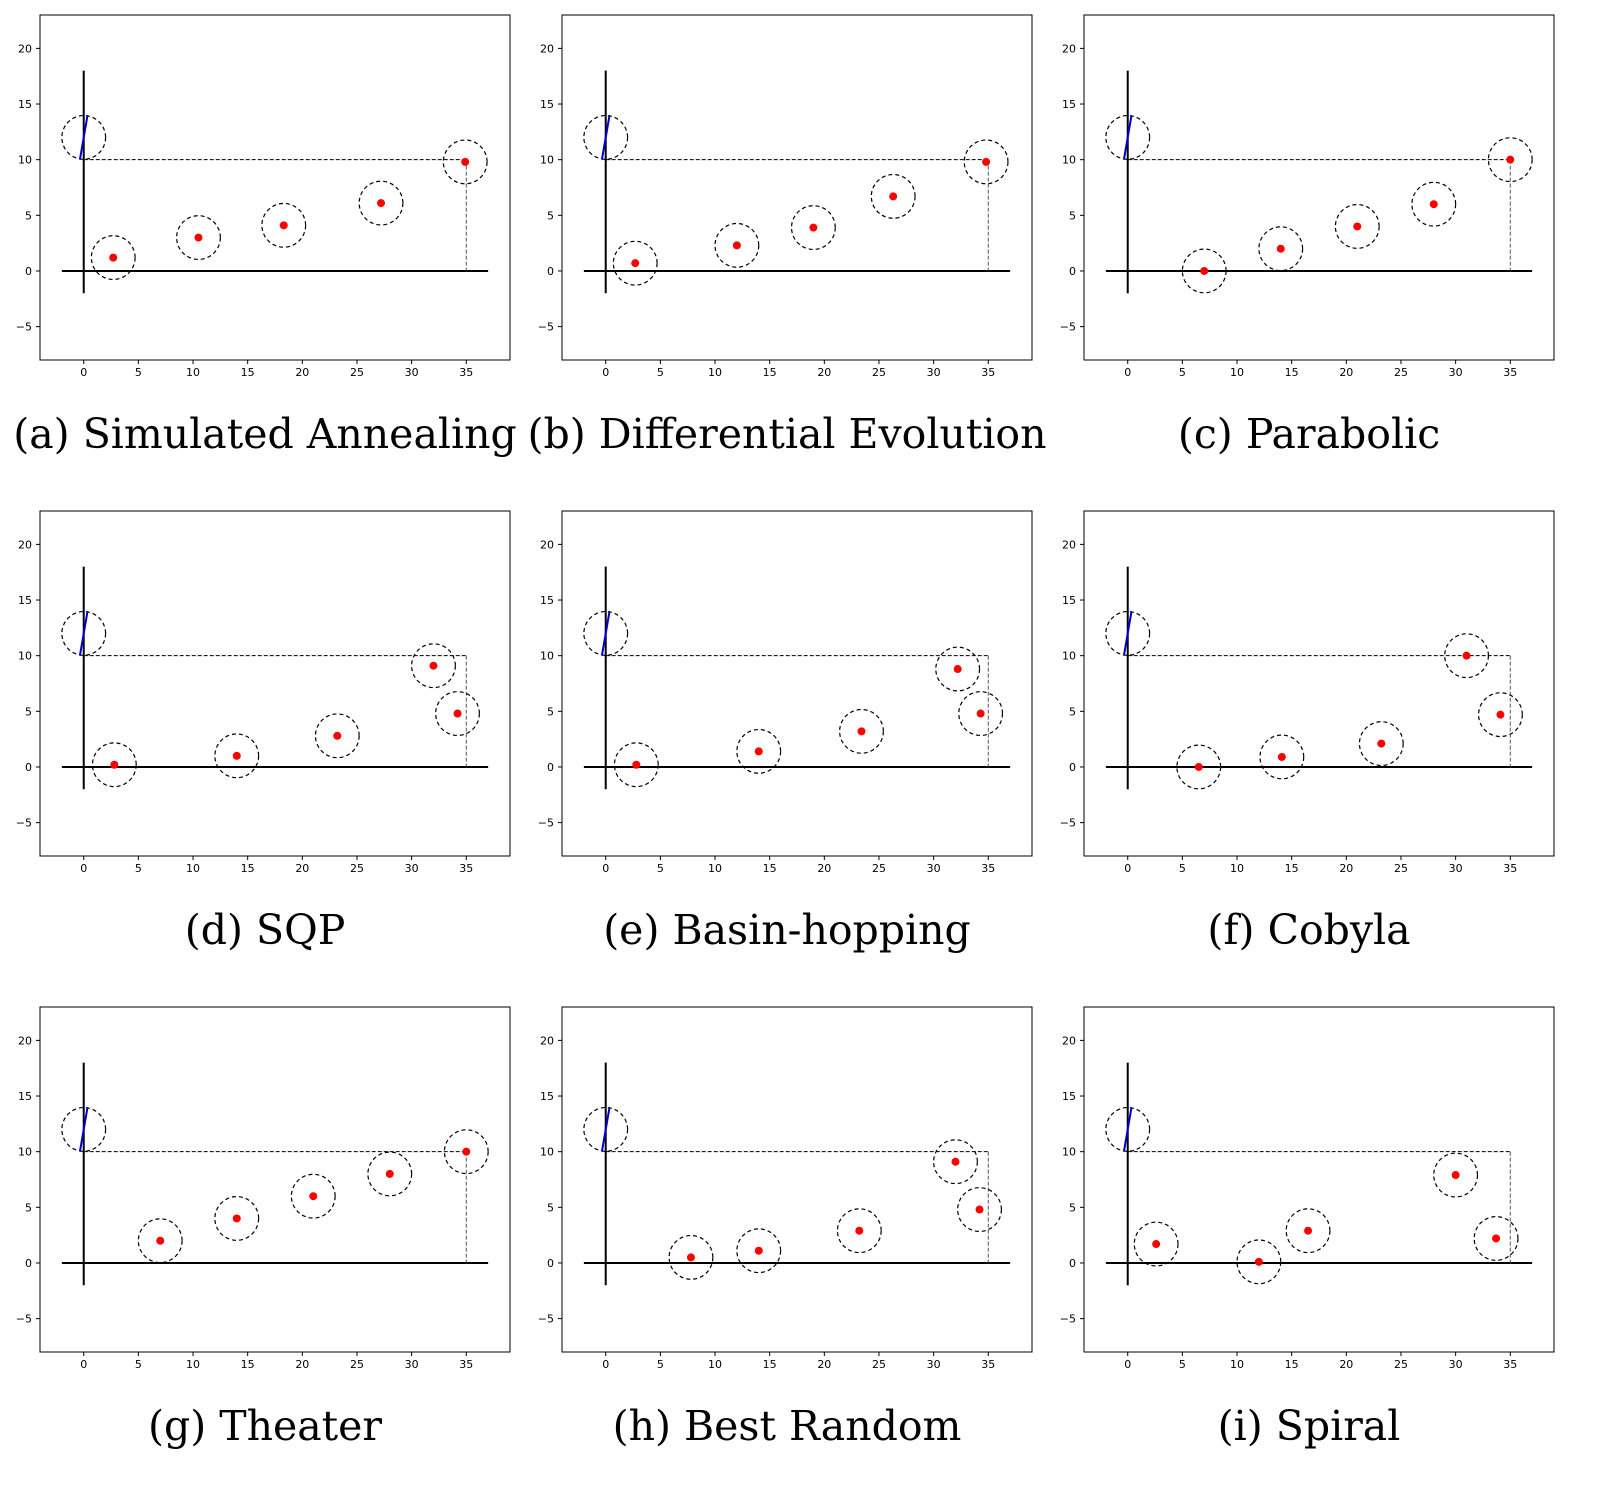 The width and height of the screenshot is (1617, 1505). I want to click on panel-caption: (b) Differential Evolution, so click(787, 434).